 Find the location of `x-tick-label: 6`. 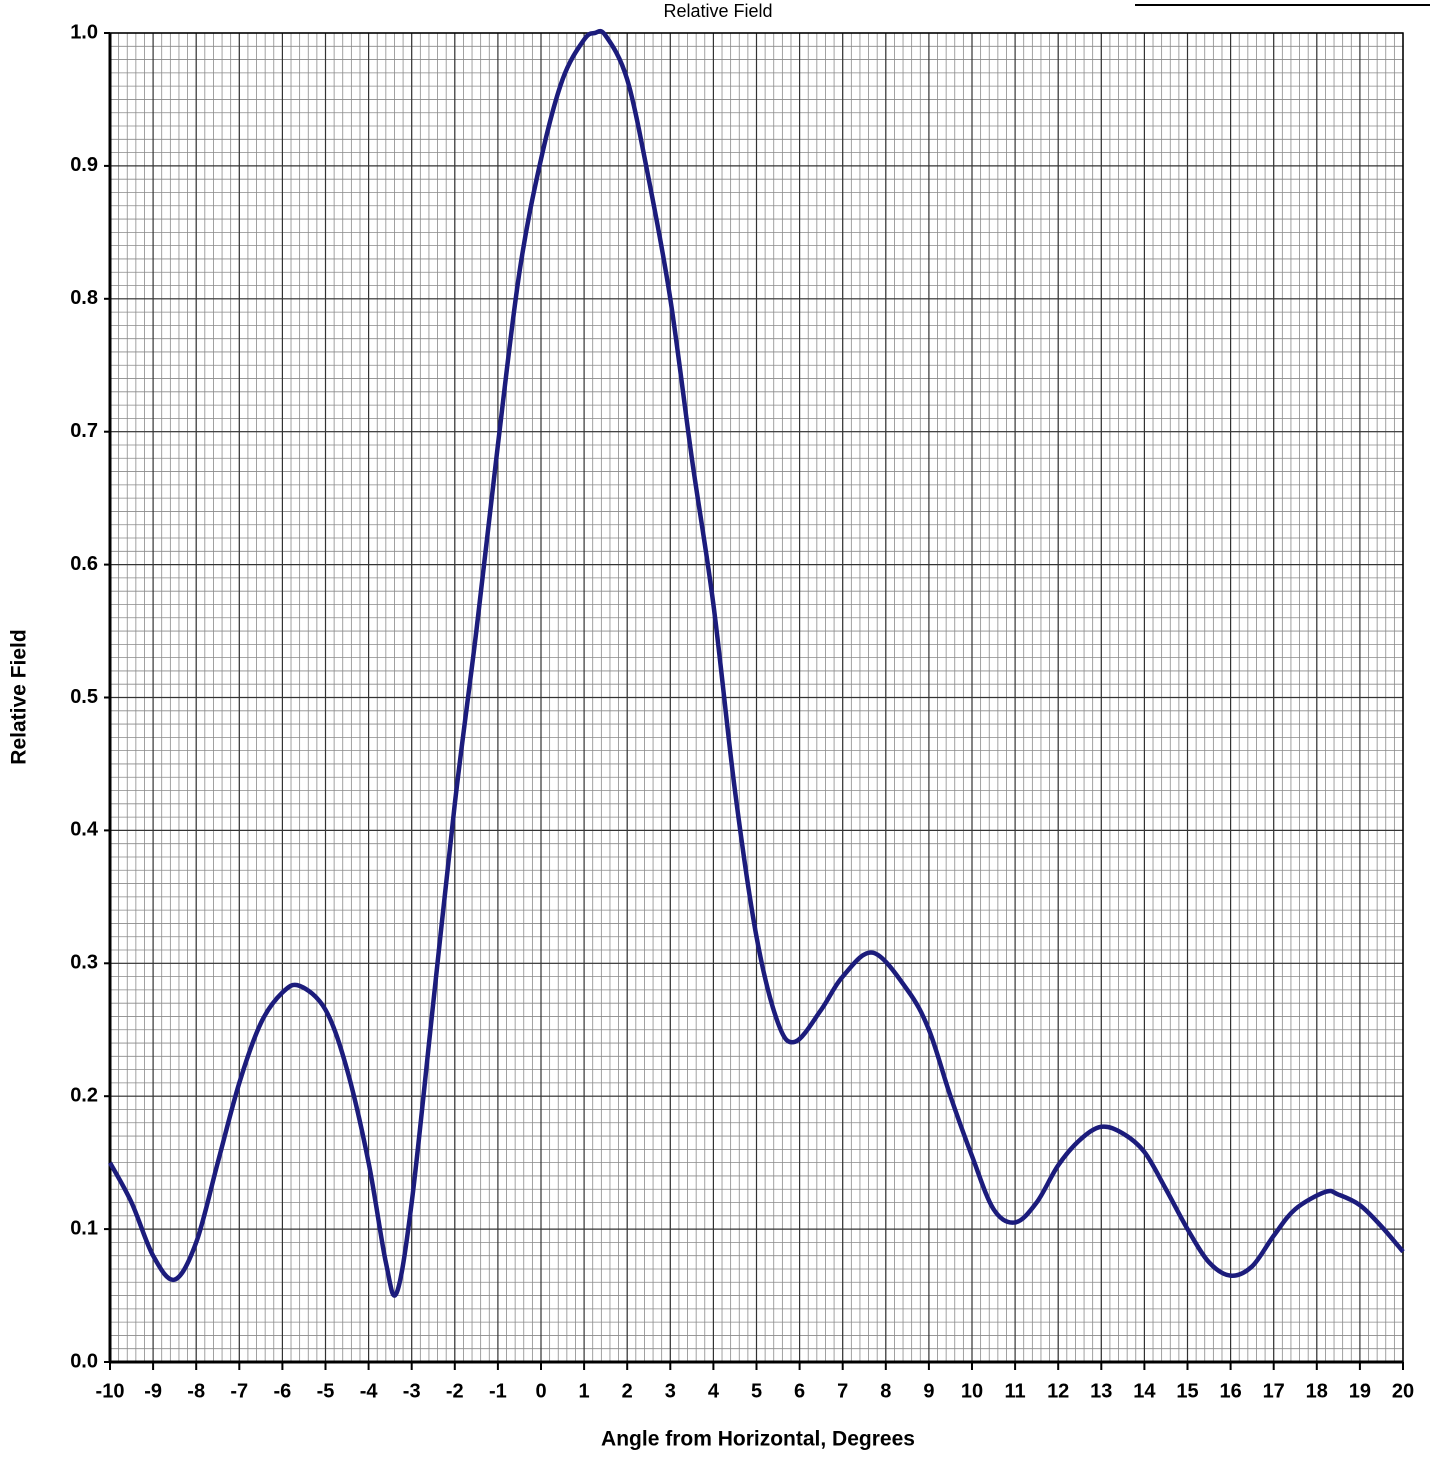

x-tick-label: 6 is located at coordinates (799, 1391).